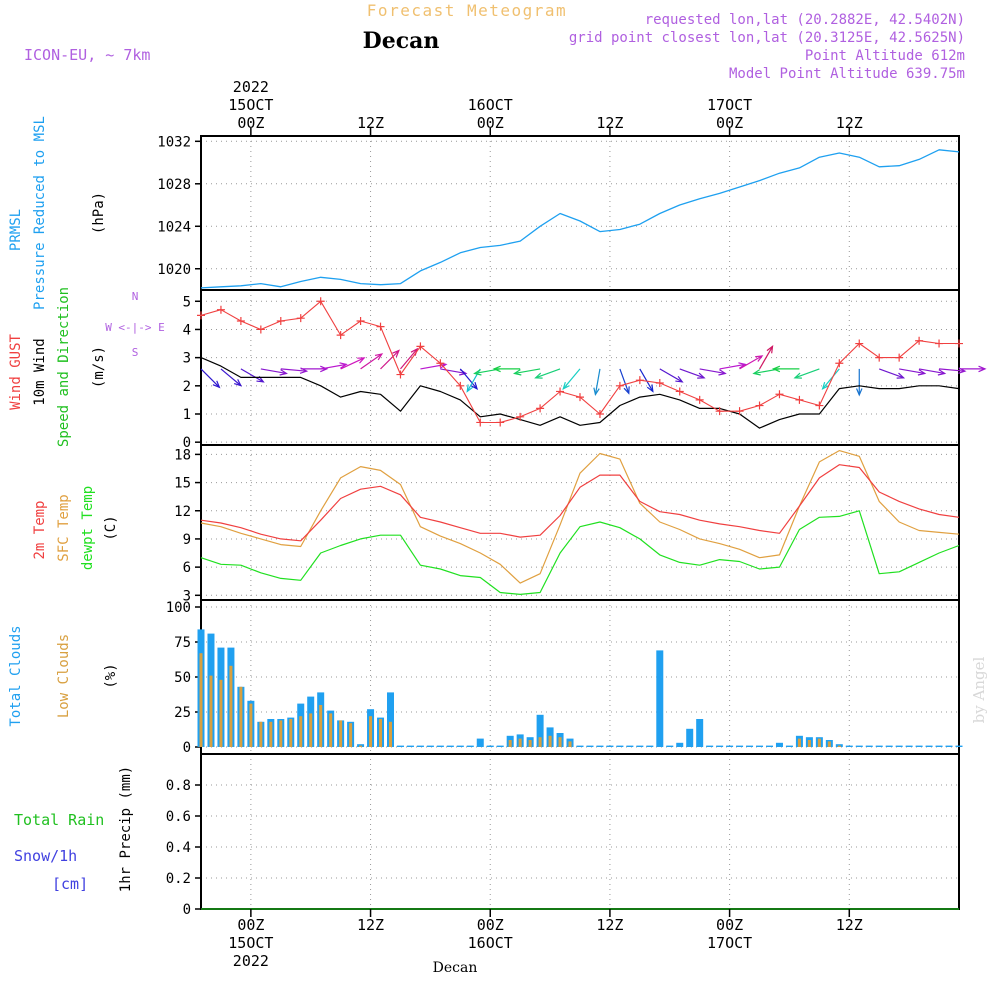 The height and width of the screenshot is (1000, 1000). What do you see at coordinates (455, 968) in the screenshot?
I see `footer-station: Decan` at bounding box center [455, 968].